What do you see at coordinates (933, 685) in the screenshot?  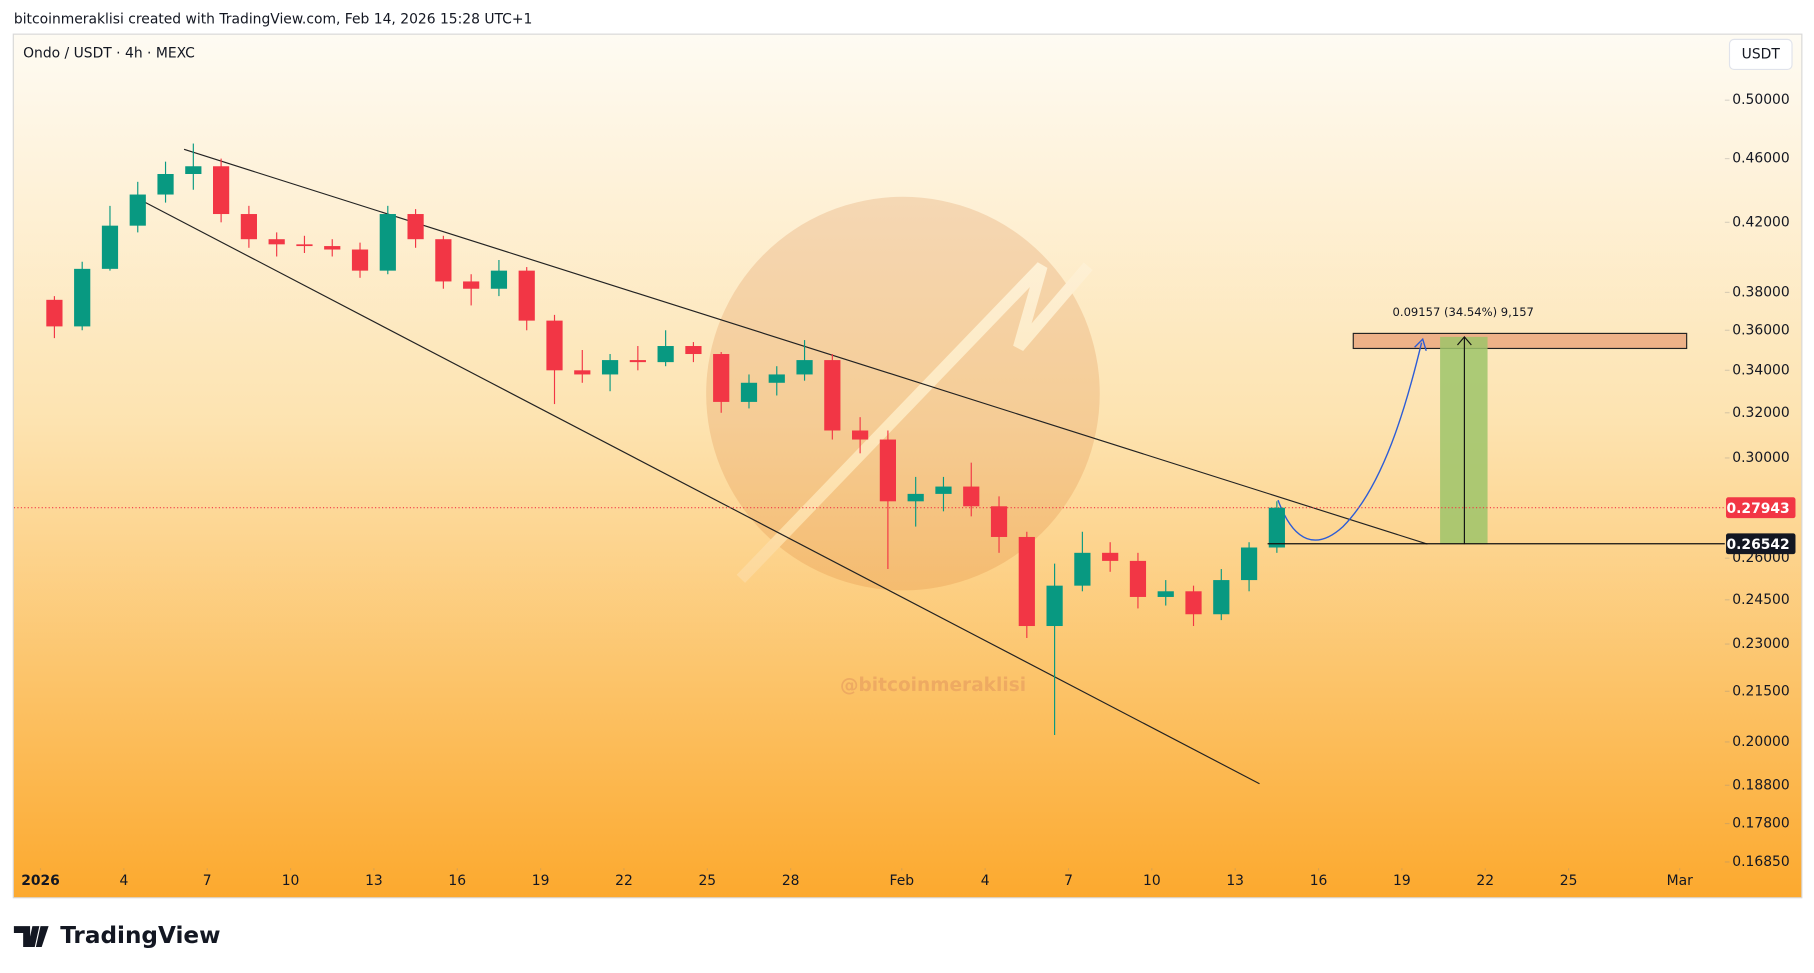 I see `watermark: @bitcoinmeraklisi` at bounding box center [933, 685].